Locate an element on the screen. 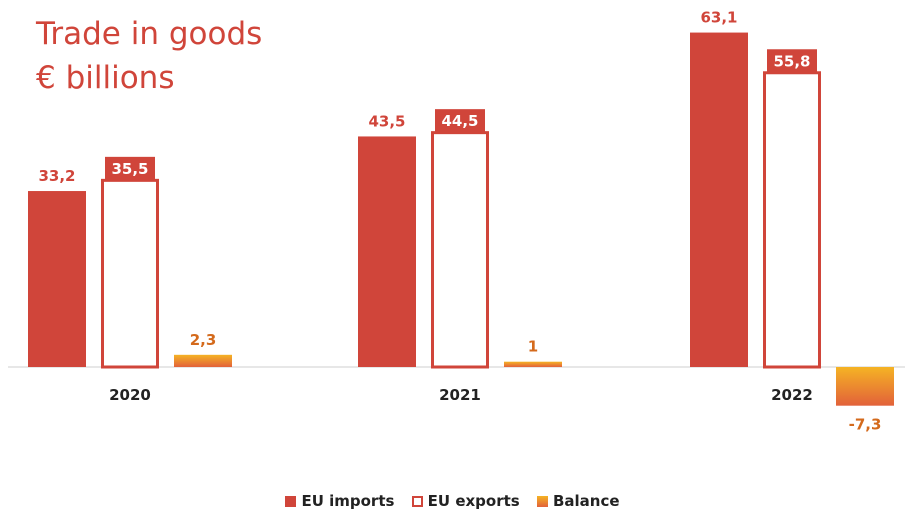 The height and width of the screenshot is (515, 905). data-label-balance-2022: -7,3 is located at coordinates (865, 425).